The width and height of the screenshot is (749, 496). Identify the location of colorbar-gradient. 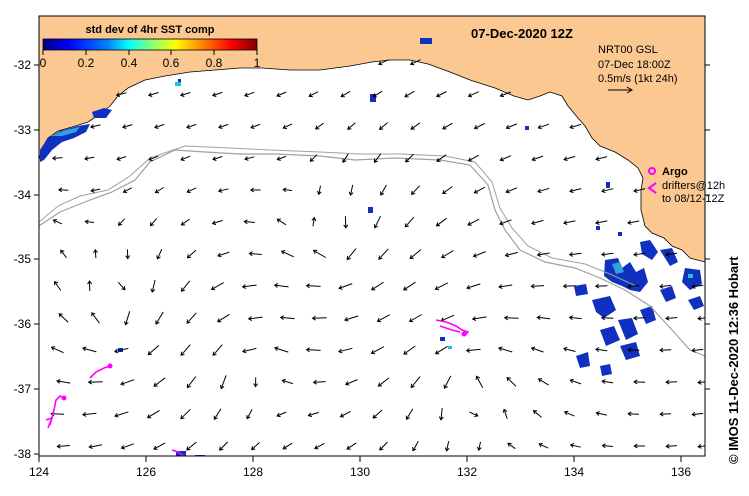
(150, 44).